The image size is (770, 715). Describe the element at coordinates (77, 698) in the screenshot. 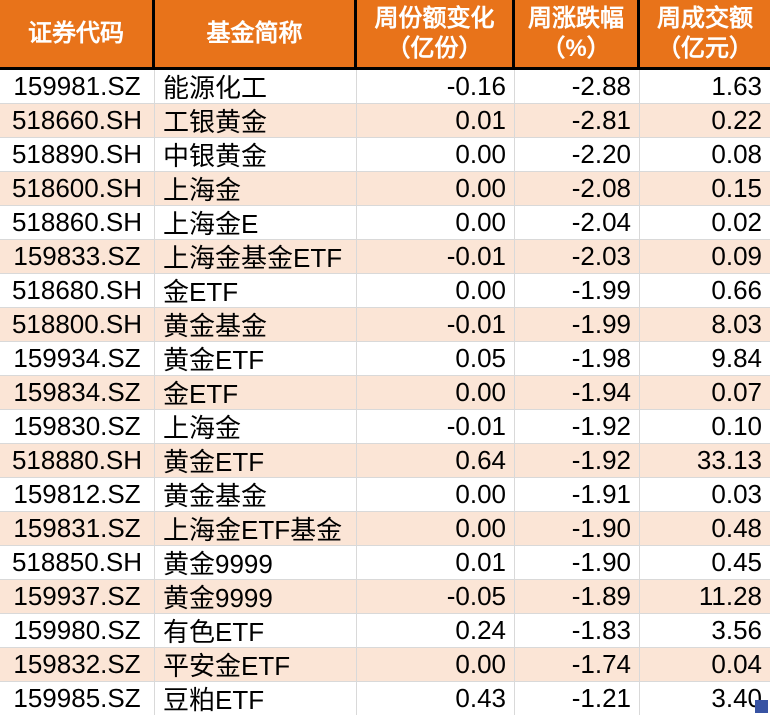

I see `cell-code: 159985.SZ` at that location.